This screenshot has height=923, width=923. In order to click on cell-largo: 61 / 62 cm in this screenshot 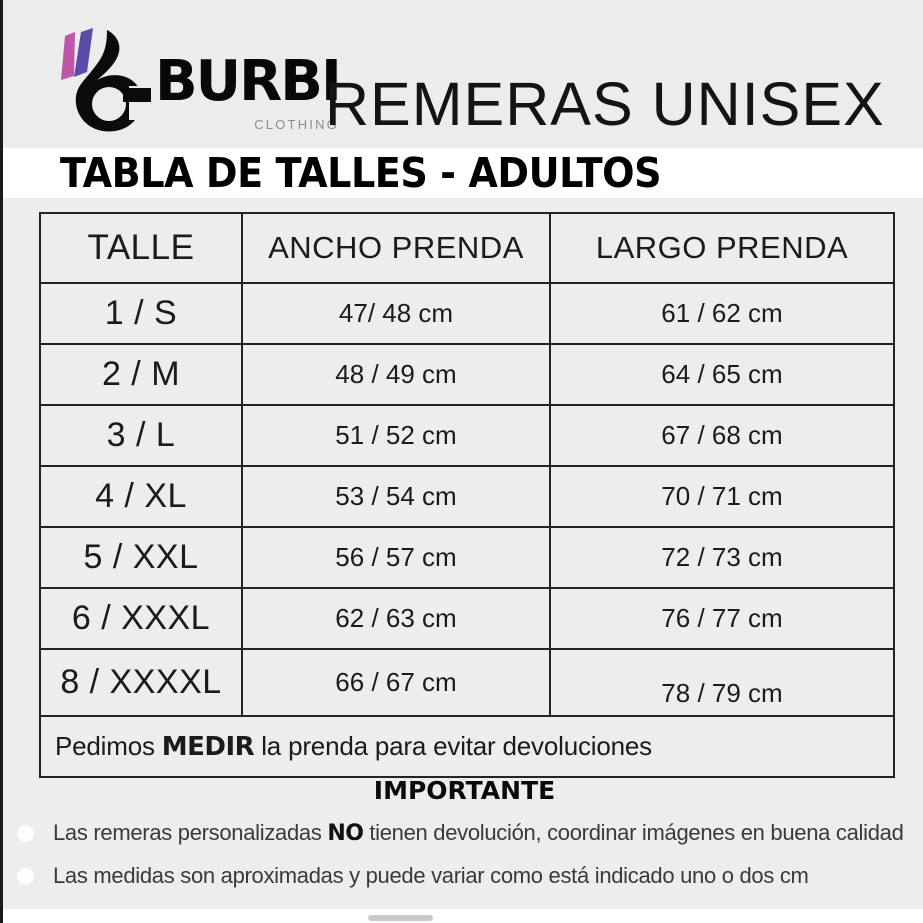, I will do `click(722, 313)`.